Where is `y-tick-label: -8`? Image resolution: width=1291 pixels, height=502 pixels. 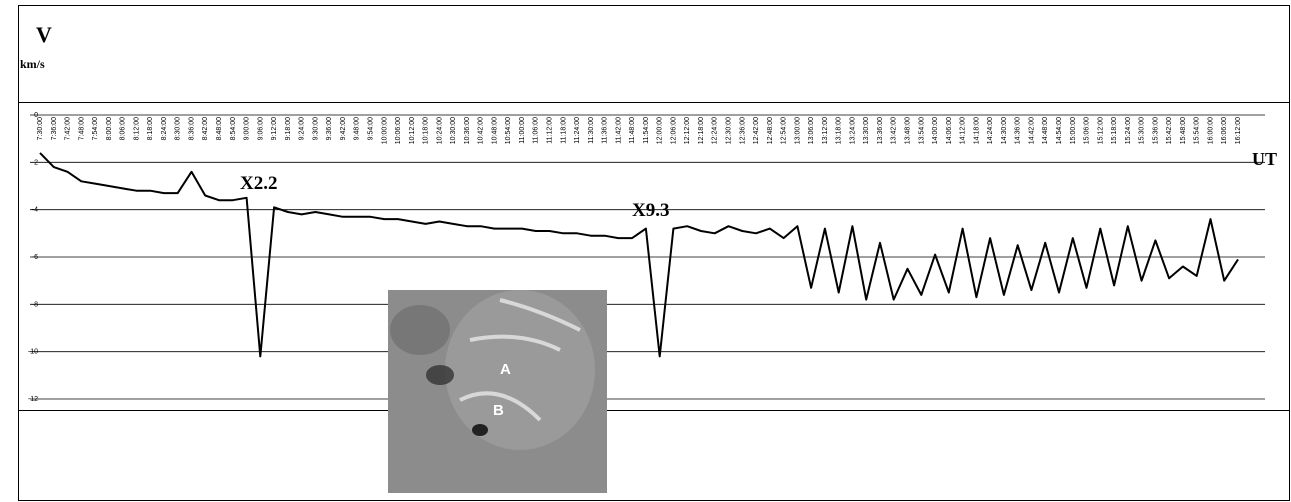 y-tick-label: -8 is located at coordinates (35, 304).